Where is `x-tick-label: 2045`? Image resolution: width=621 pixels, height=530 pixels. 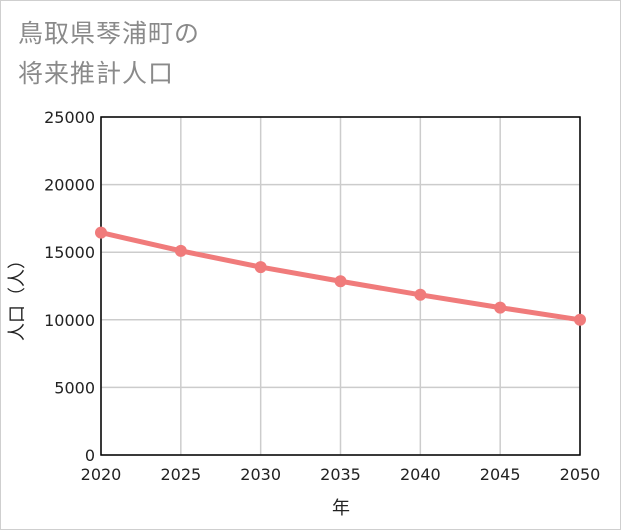
x-tick-label: 2045 is located at coordinates (500, 474).